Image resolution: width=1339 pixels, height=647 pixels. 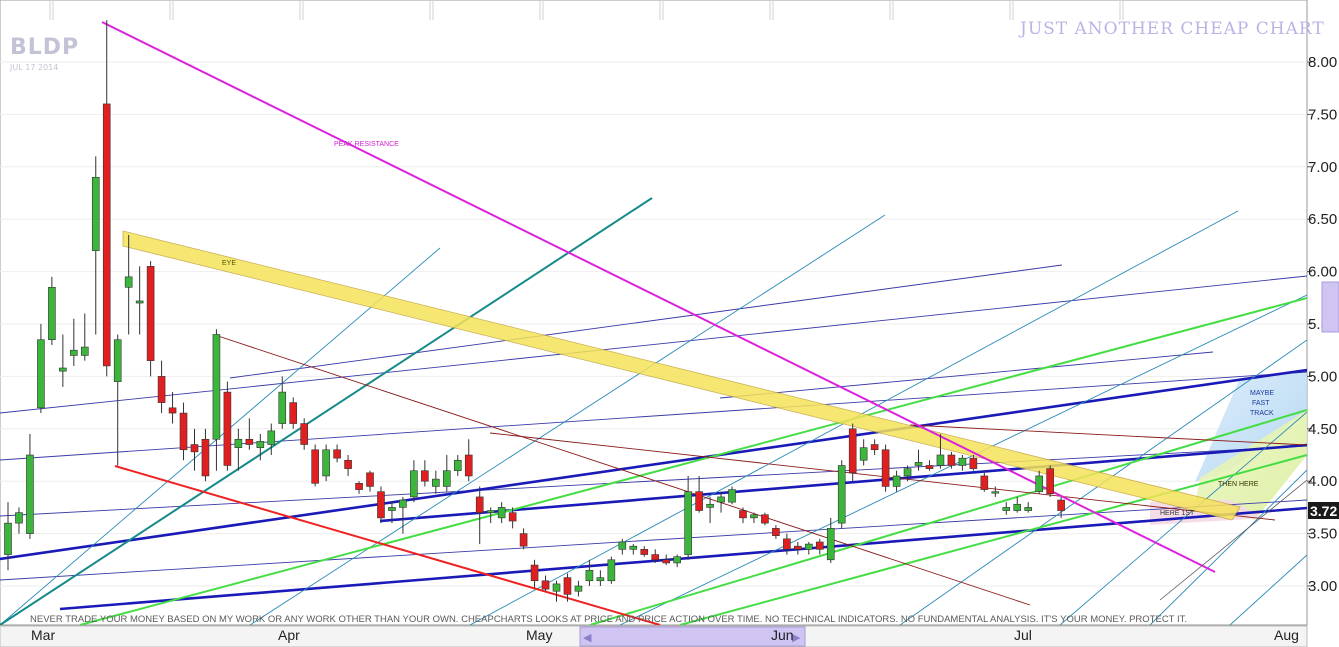 What do you see at coordinates (1322, 272) in the screenshot?
I see `y-tick-label: 6.00` at bounding box center [1322, 272].